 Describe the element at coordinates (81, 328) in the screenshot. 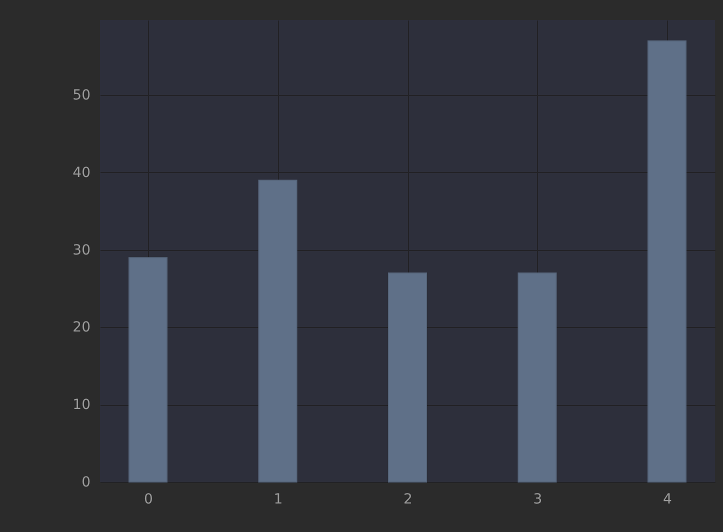

I see `y-tick-label: 20` at that location.